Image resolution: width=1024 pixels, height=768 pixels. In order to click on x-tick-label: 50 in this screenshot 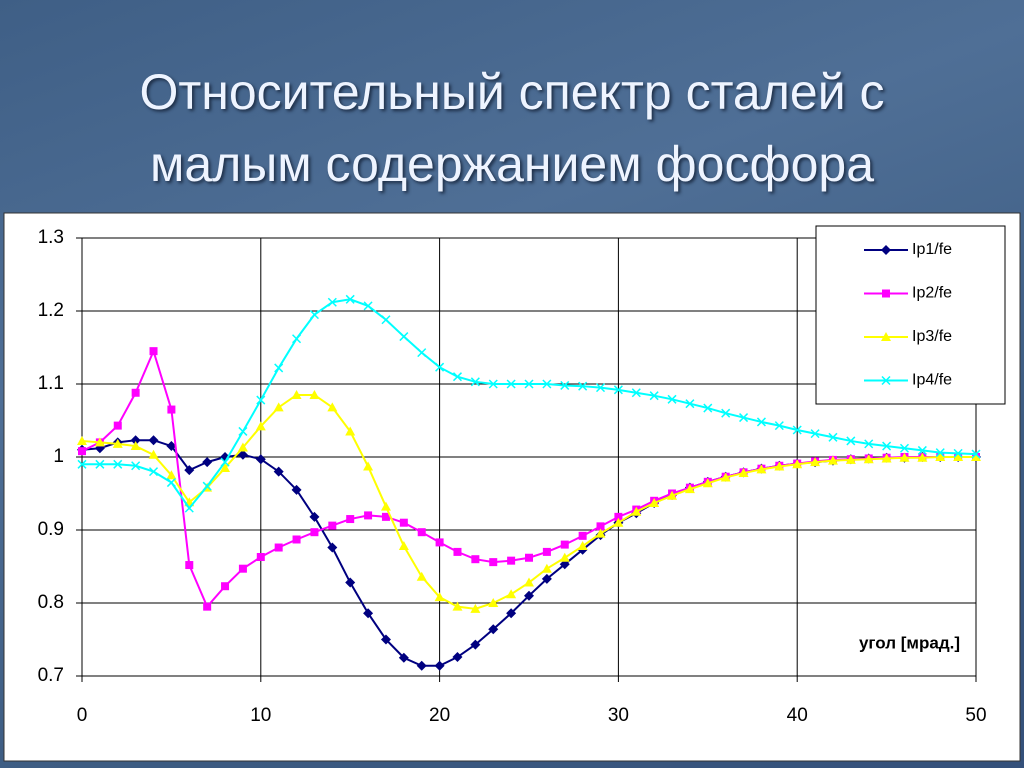, I will do `click(975, 715)`.